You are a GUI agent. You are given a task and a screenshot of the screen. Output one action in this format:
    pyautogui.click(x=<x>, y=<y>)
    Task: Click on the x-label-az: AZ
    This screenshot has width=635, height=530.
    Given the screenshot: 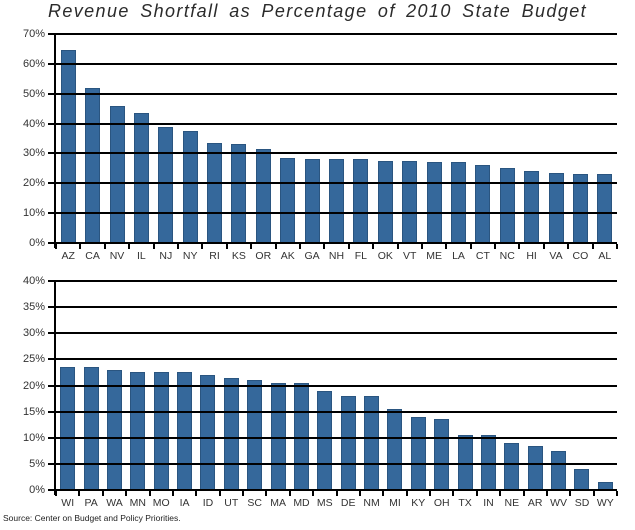 What is the action you would take?
    pyautogui.click(x=68, y=256)
    